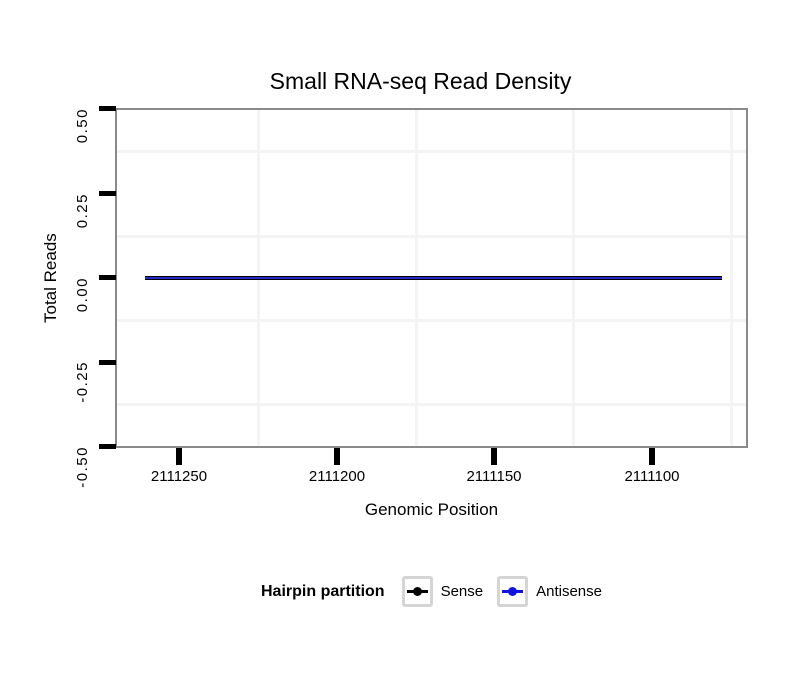 The image size is (810, 690). What do you see at coordinates (494, 476) in the screenshot?
I see `x-tick-label: 2111150` at bounding box center [494, 476].